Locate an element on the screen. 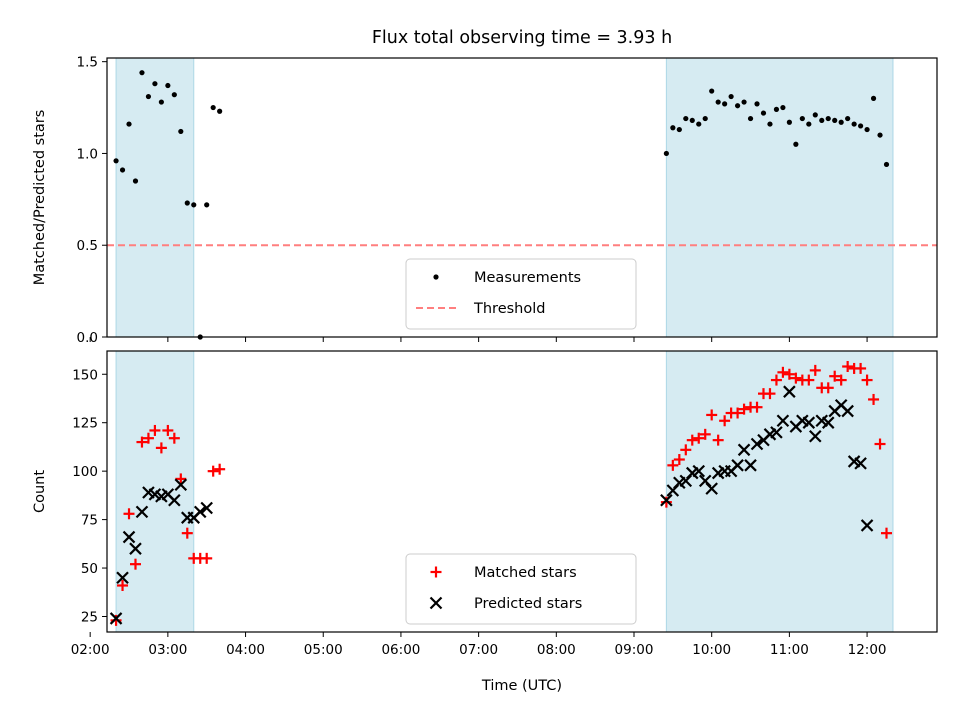  x-tick-label: 03:00 is located at coordinates (167, 650).